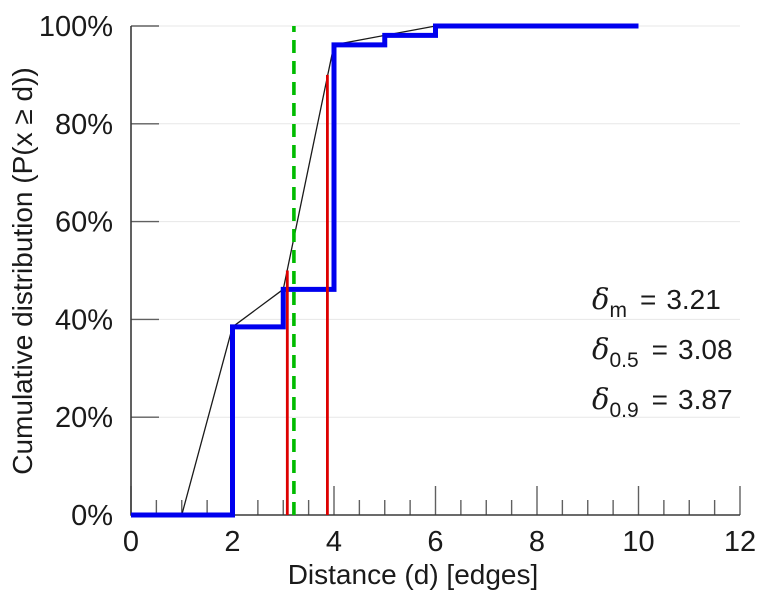  Describe the element at coordinates (84, 320) in the screenshot. I see `y-tick-label: 40%` at that location.